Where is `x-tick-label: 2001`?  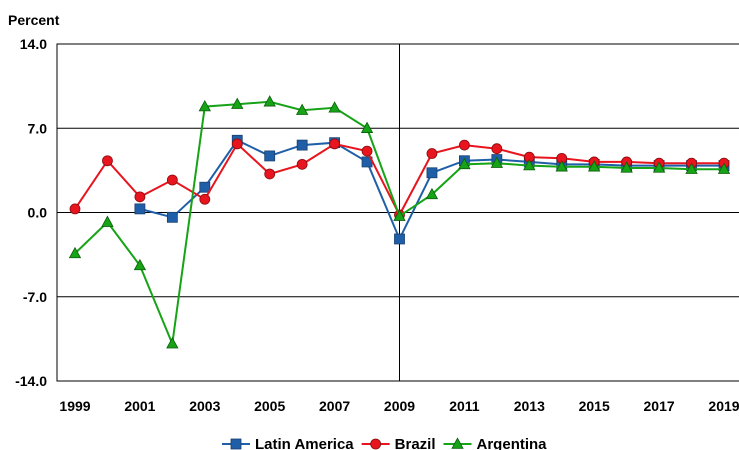
x-tick-label: 2001 is located at coordinates (139, 406).